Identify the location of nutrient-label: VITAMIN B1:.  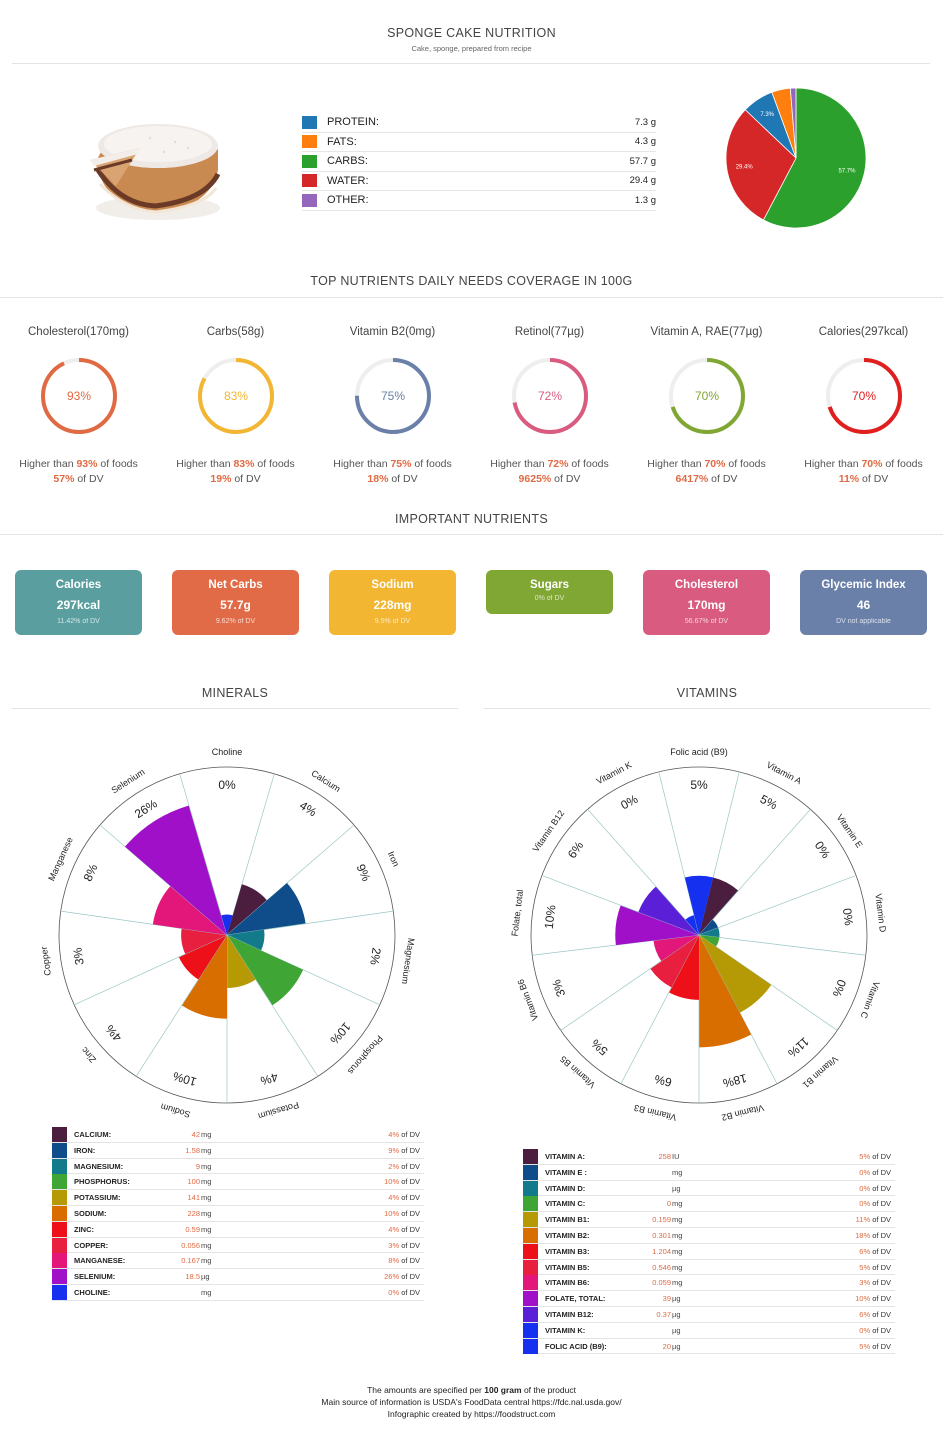
(567, 1220).